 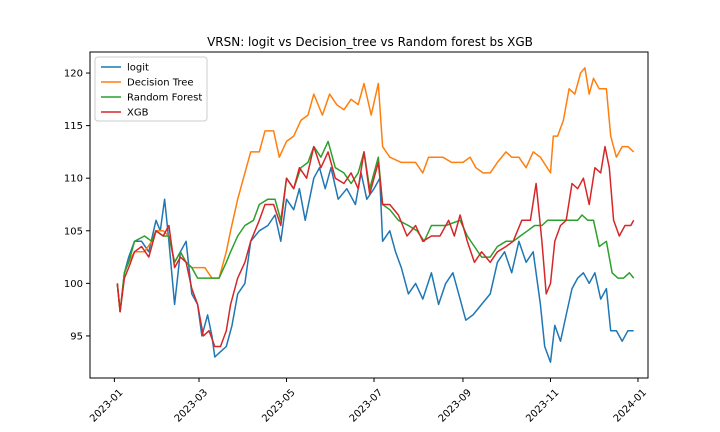 What do you see at coordinates (73, 74) in the screenshot?
I see `y-tick-label: 120` at bounding box center [73, 74].